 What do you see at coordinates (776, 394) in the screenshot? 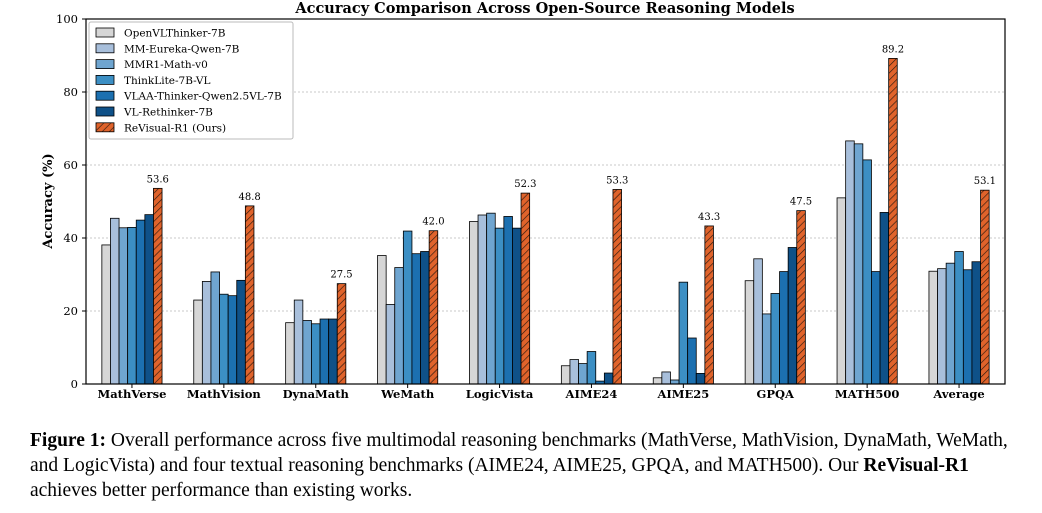
I see `x-tick-label: GPQA` at bounding box center [776, 394].